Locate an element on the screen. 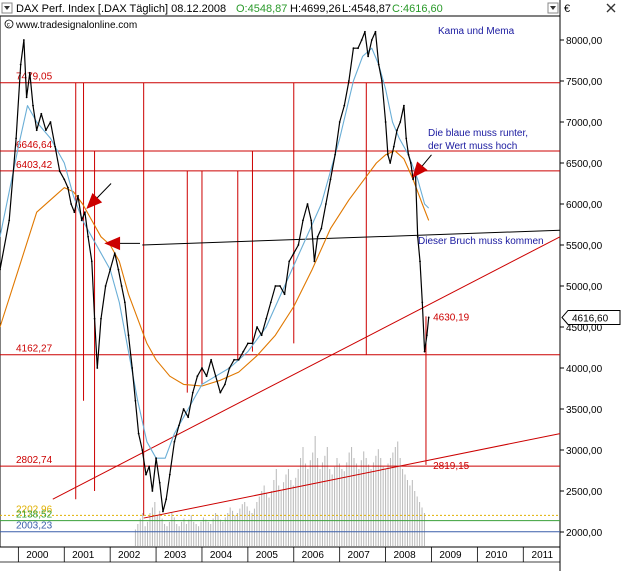  x-tick-label: 2010 is located at coordinates (496, 555).